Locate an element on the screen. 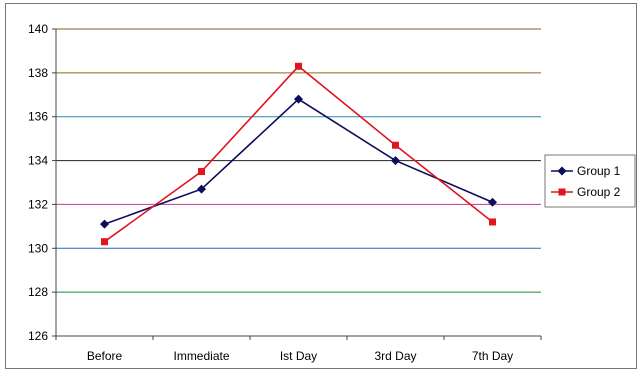 Image resolution: width=644 pixels, height=373 pixels. y-tick-label: 134 is located at coordinates (38, 161).